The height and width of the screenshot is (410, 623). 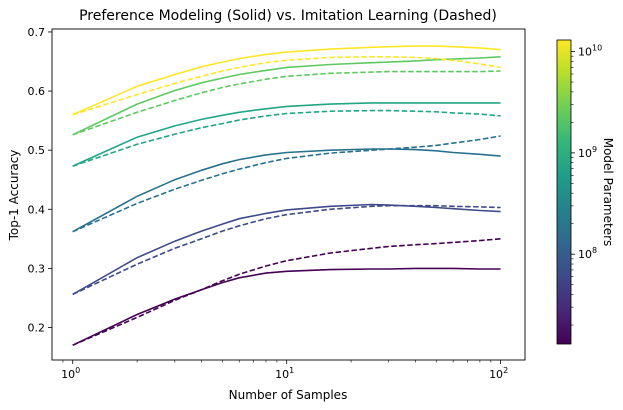 I want to click on y-tick-label: 0.6, so click(x=37, y=91).